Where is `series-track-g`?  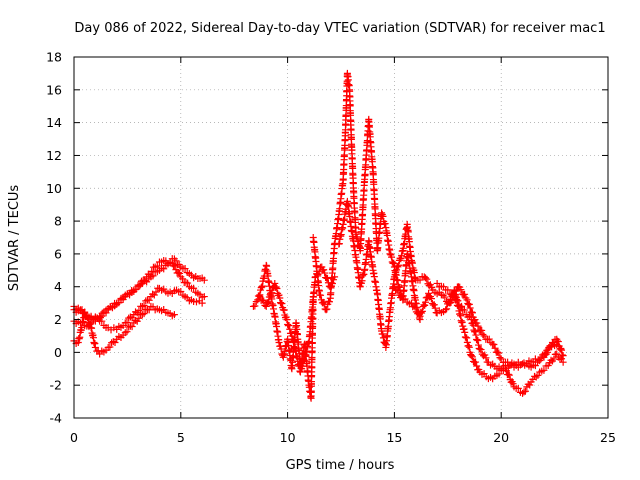
series-track-g is located at coordinates (366, 196).